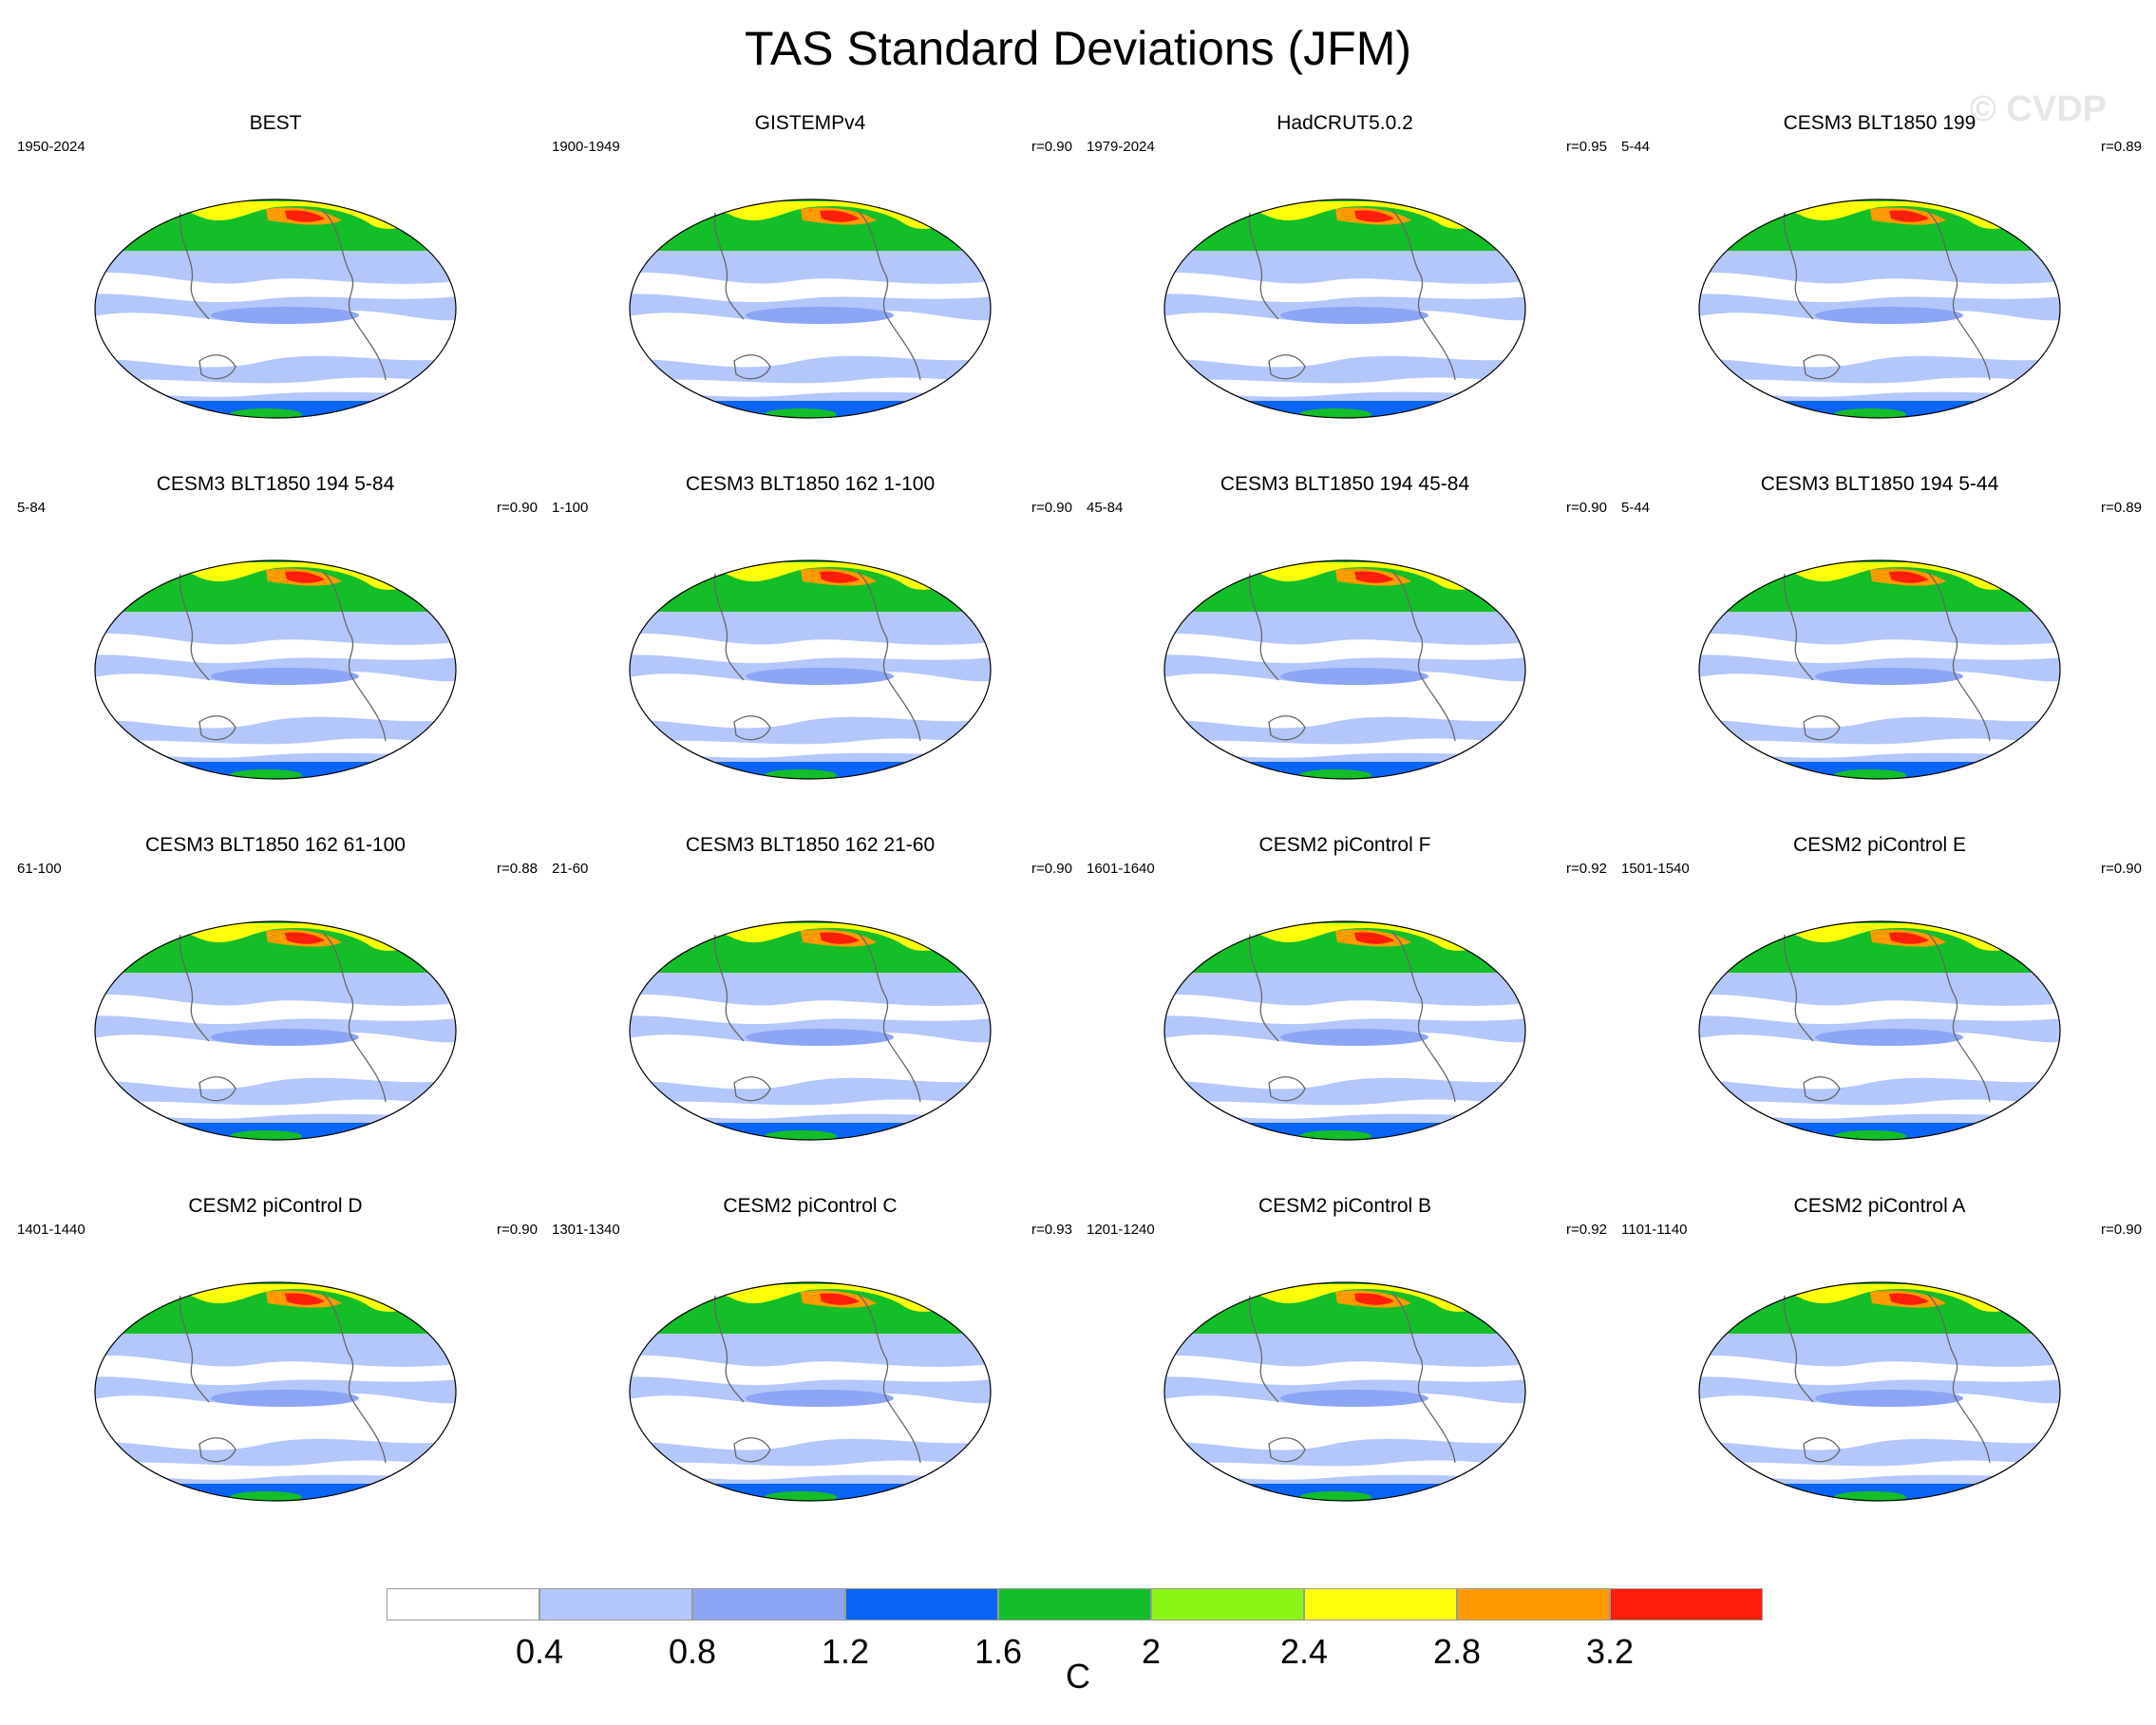  What do you see at coordinates (32, 508) in the screenshot?
I see `panel-period: 5-84` at bounding box center [32, 508].